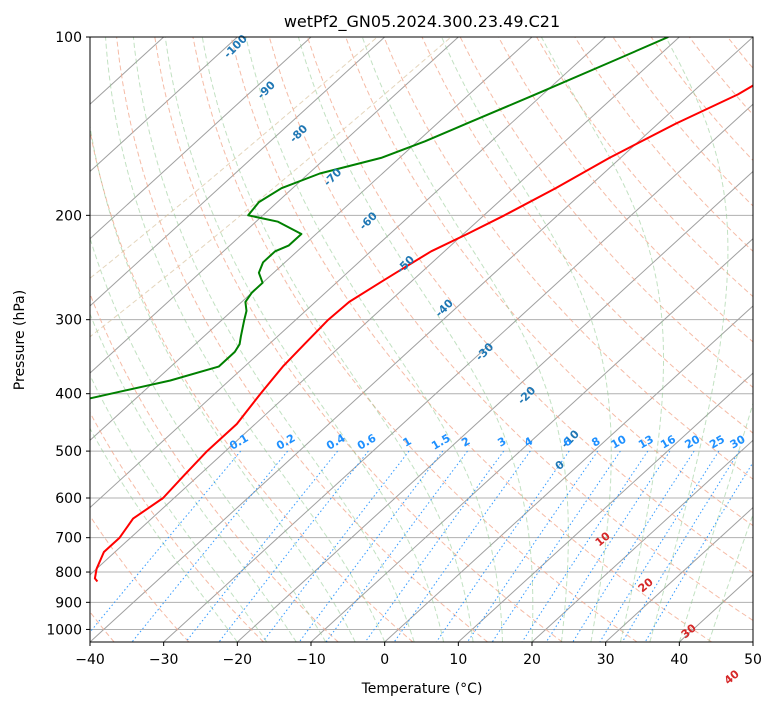 The width and height of the screenshot is (775, 708). I want to click on mixing-ratio-label: 1.5, so click(440, 442).